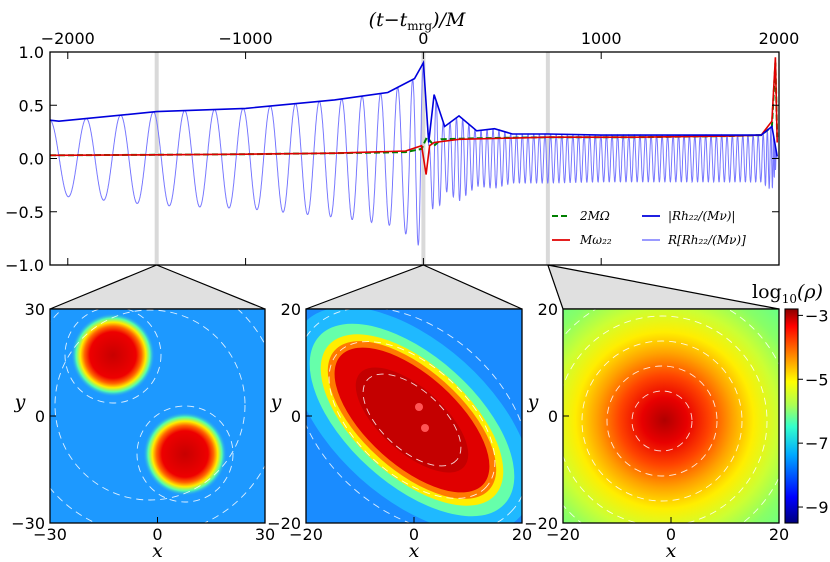 The width and height of the screenshot is (830, 562). I want to click on density-panel-middle: −20 0 20 20 0 −20 x y, so click(399, 431).